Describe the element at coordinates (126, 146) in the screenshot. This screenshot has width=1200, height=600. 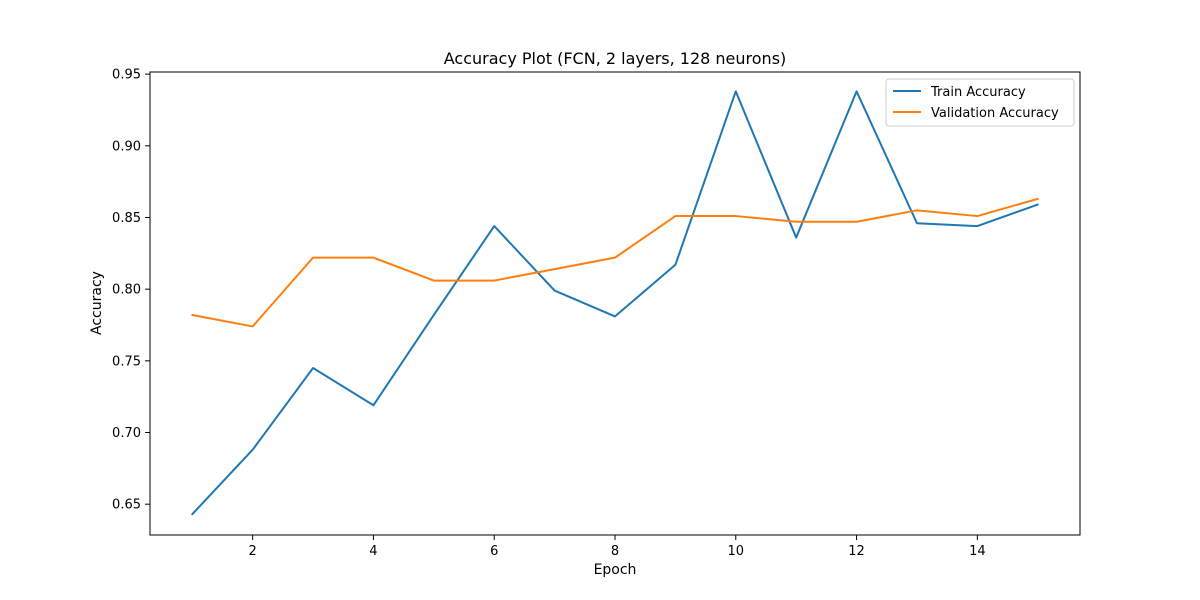
I see `y-tick-label: 0.90` at that location.